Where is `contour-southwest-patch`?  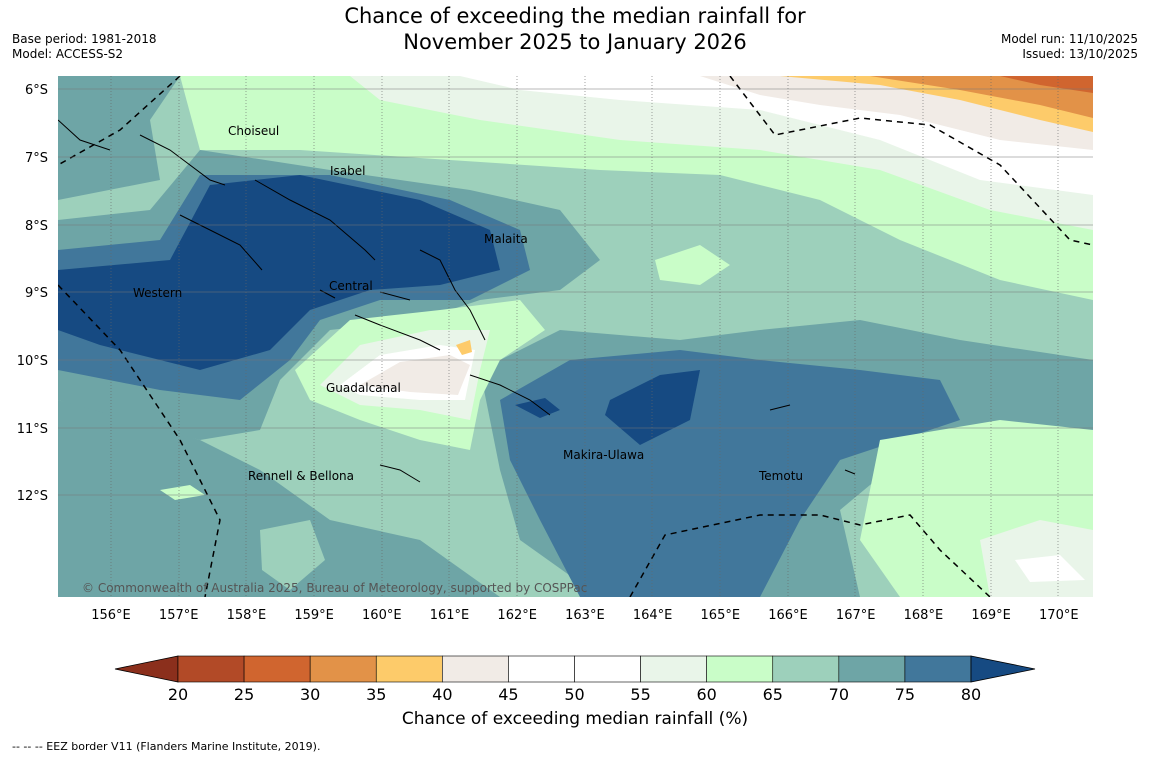 contour-southwest-patch is located at coordinates (292, 555).